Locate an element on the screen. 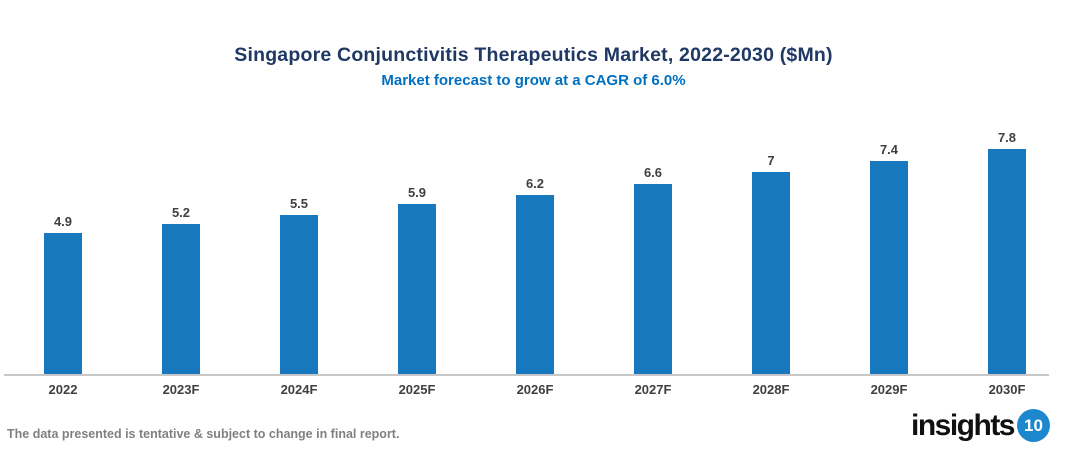 The height and width of the screenshot is (454, 1067). bar-2022 is located at coordinates (63, 303).